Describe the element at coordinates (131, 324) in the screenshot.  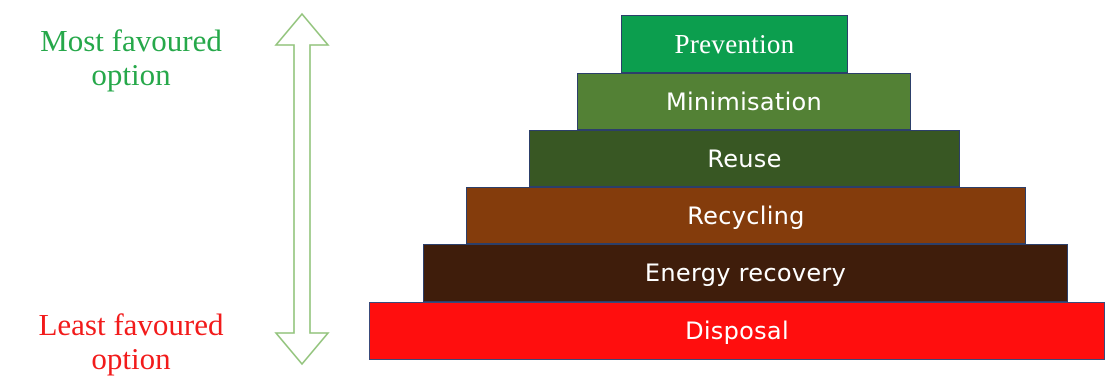
I see `least-favoured-label-line1: Least favoured` at that location.